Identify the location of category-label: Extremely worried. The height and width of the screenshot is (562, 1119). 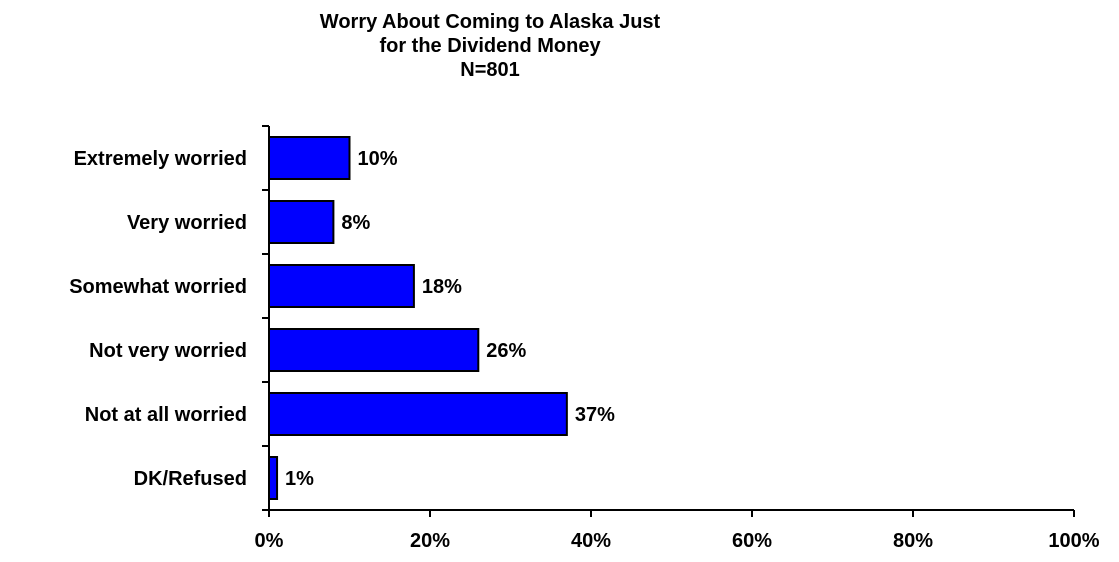
(160, 159).